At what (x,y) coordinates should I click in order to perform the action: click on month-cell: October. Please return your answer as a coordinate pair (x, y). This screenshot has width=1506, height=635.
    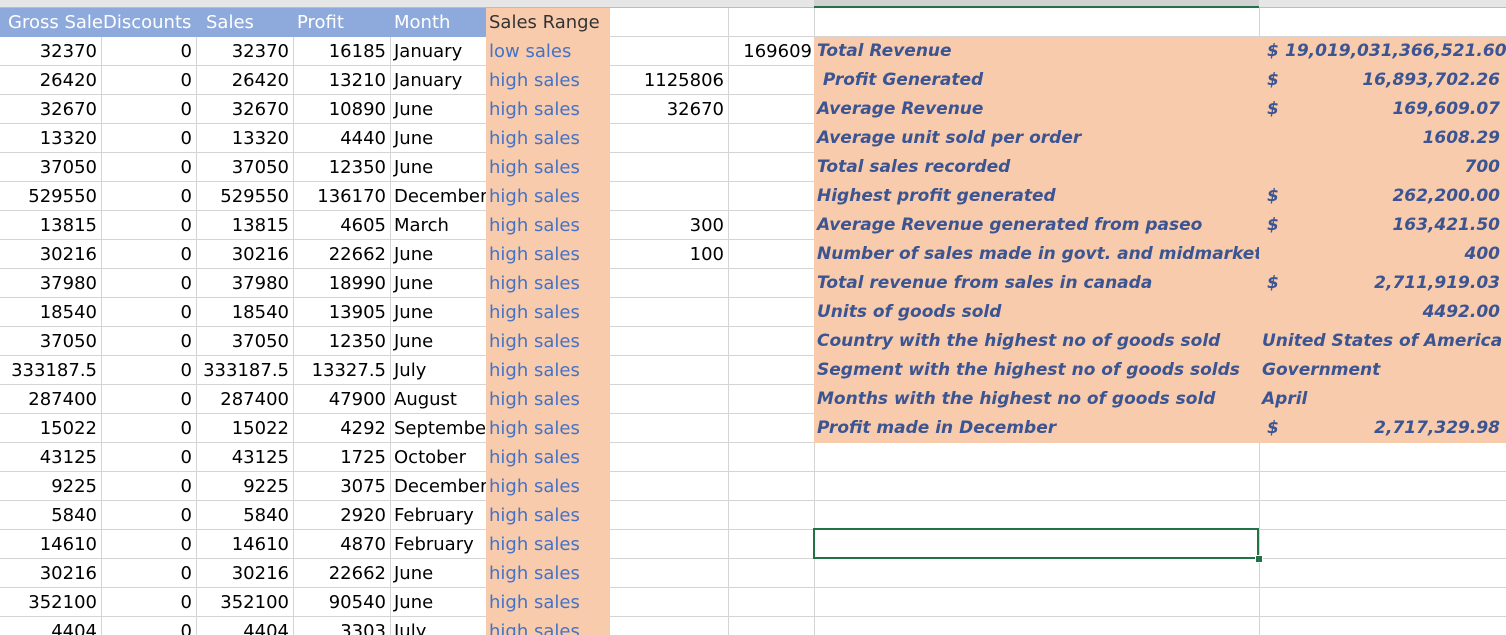
    Looking at the image, I should click on (430, 457).